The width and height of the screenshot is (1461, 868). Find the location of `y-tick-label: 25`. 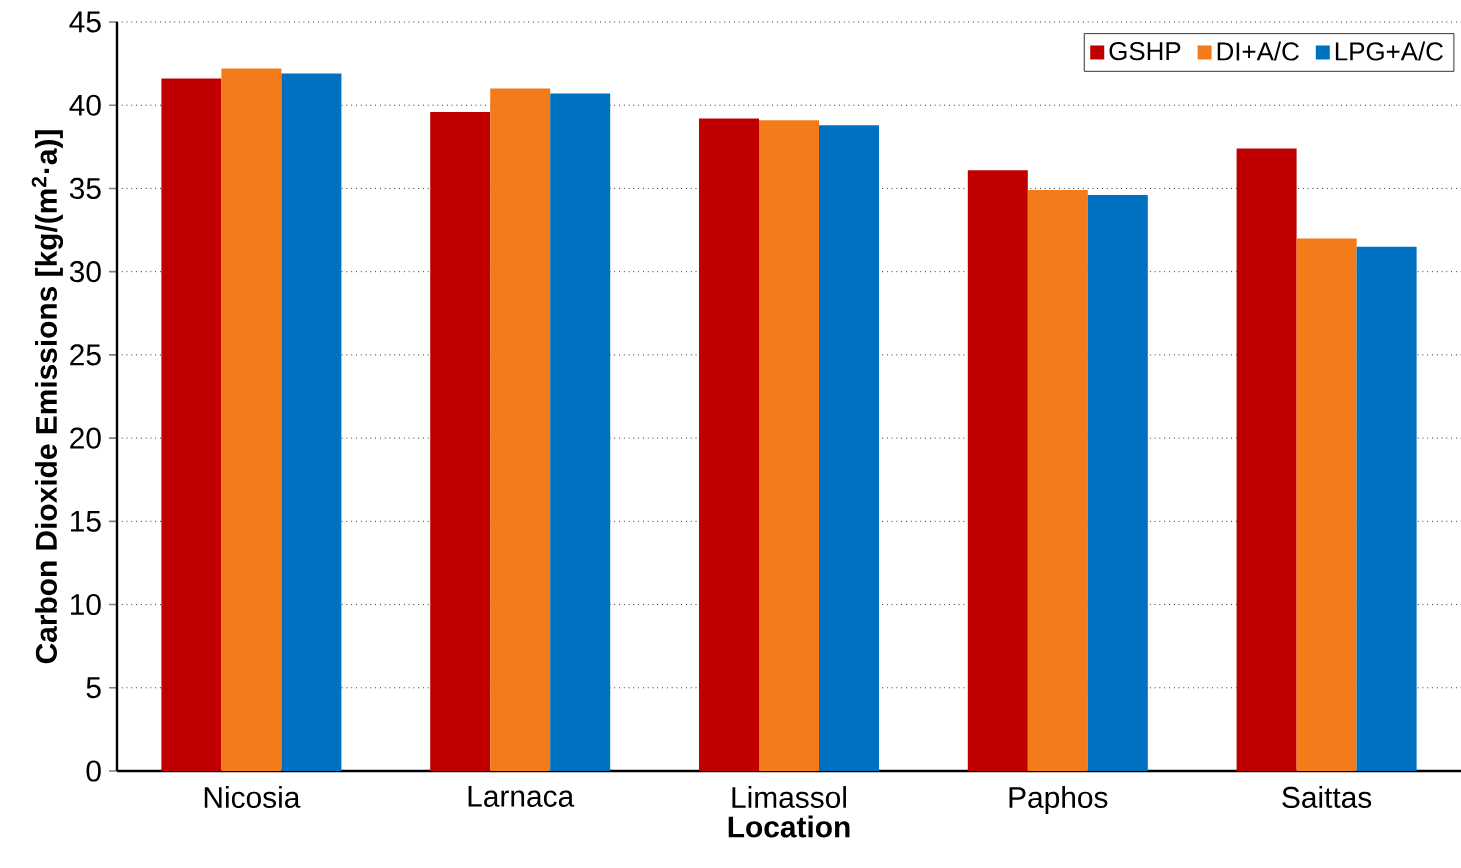

y-tick-label: 25 is located at coordinates (85, 355).